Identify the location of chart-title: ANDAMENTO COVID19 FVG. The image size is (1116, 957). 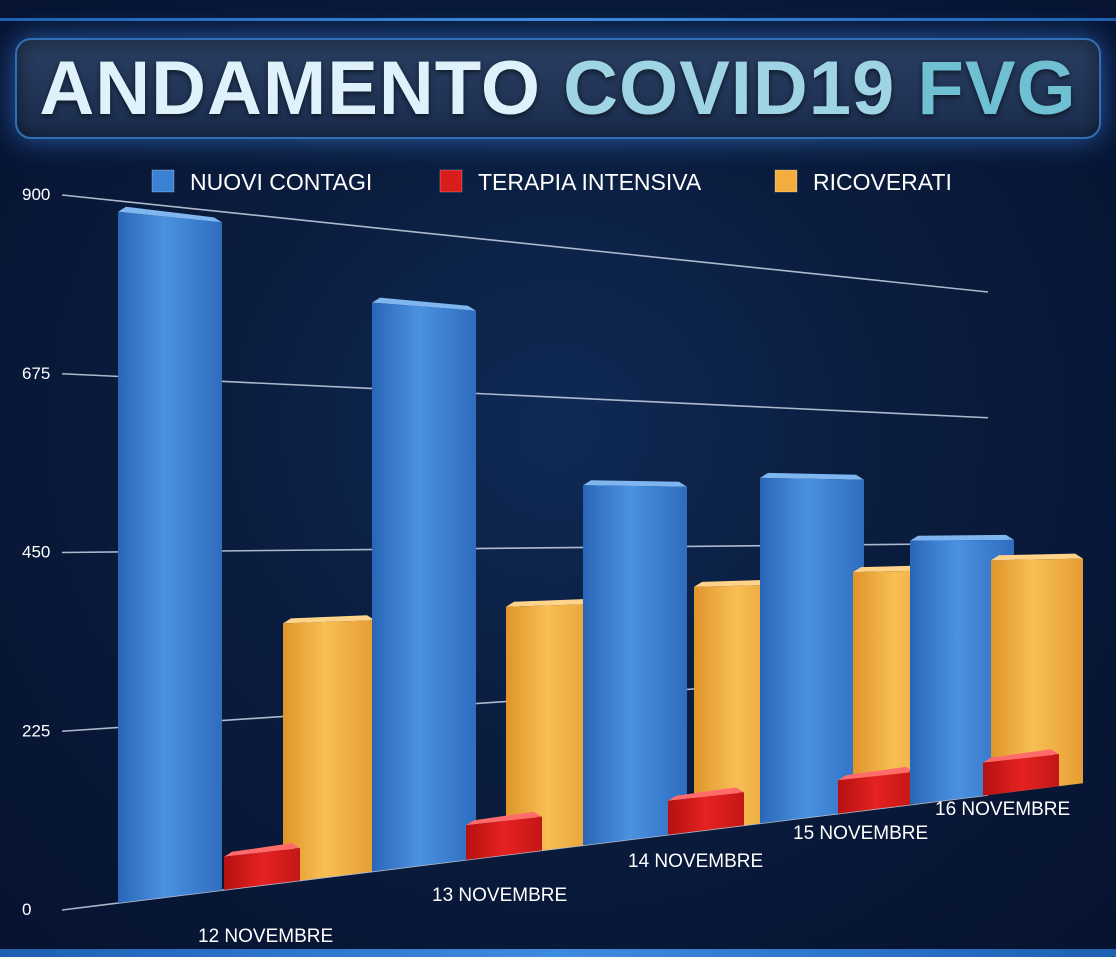
(557, 88).